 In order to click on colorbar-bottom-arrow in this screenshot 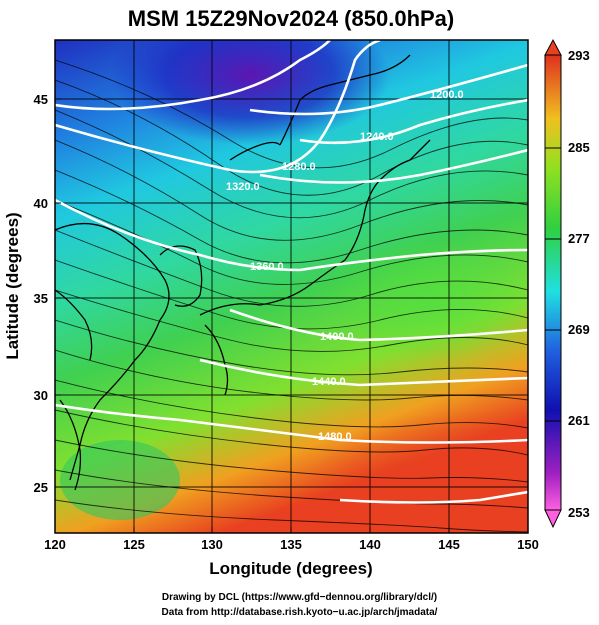, I will do `click(553, 519)`.